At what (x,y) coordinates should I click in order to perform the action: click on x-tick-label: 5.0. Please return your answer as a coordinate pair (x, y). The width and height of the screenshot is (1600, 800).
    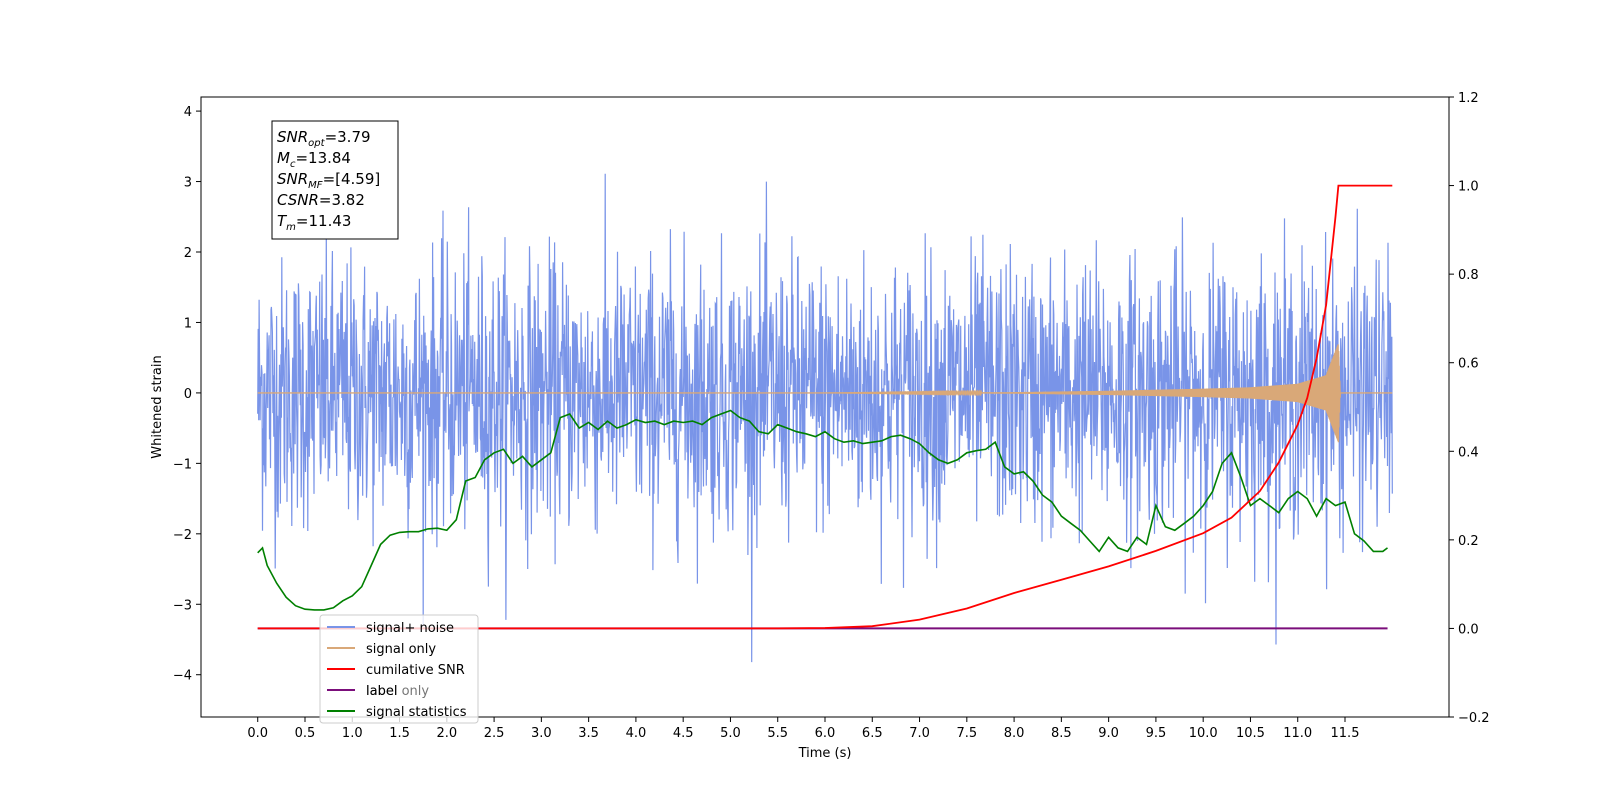
    Looking at the image, I should click on (730, 733).